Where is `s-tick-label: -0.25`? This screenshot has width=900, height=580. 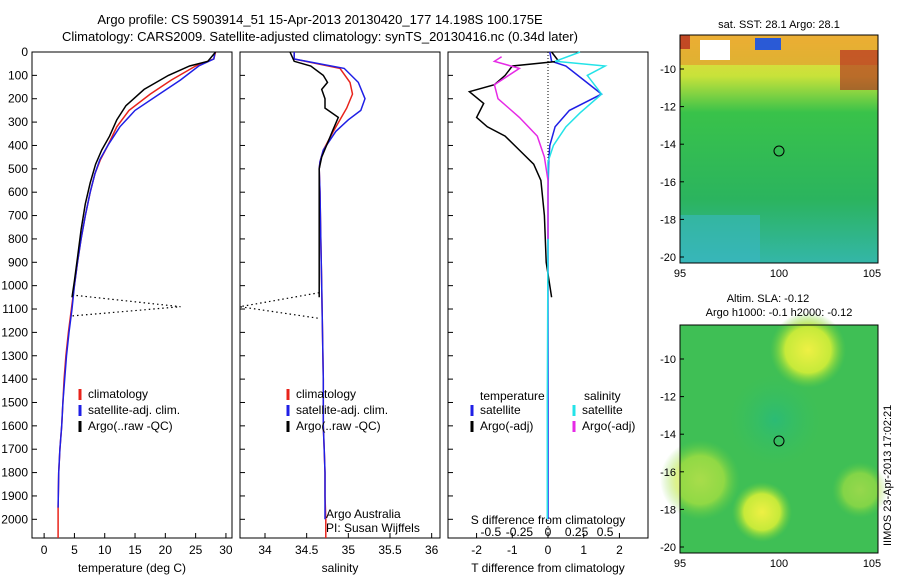 s-tick-label: -0.25 is located at coordinates (520, 532).